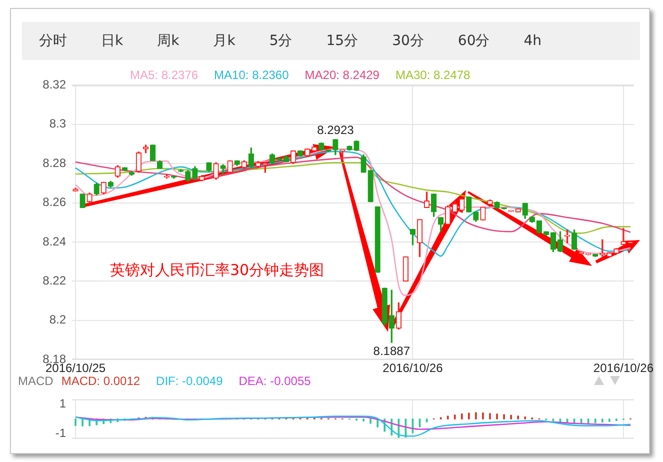 The image size is (663, 462). Describe the element at coordinates (54, 202) in the screenshot. I see `y-tick-label: 8.26` at that location.